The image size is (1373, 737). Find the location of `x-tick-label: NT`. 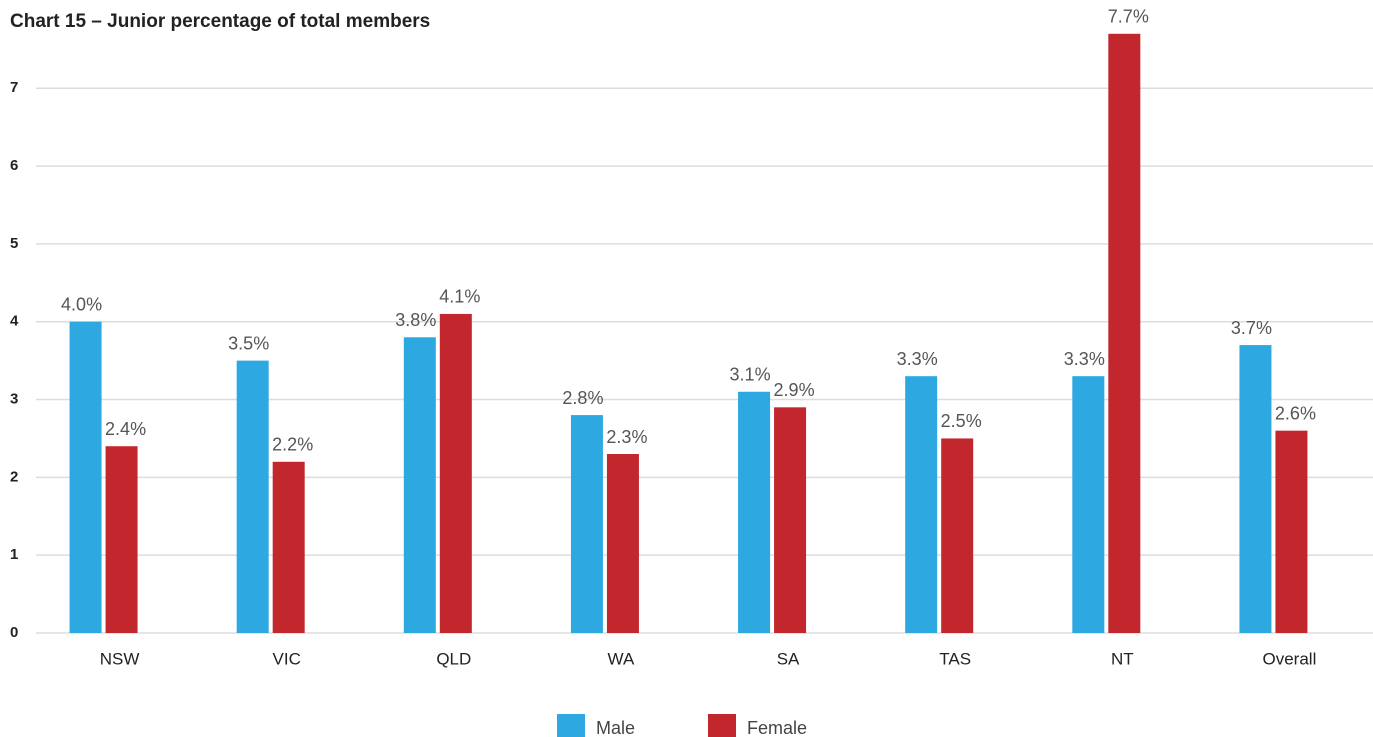

x-tick-label: NT is located at coordinates (1122, 658).